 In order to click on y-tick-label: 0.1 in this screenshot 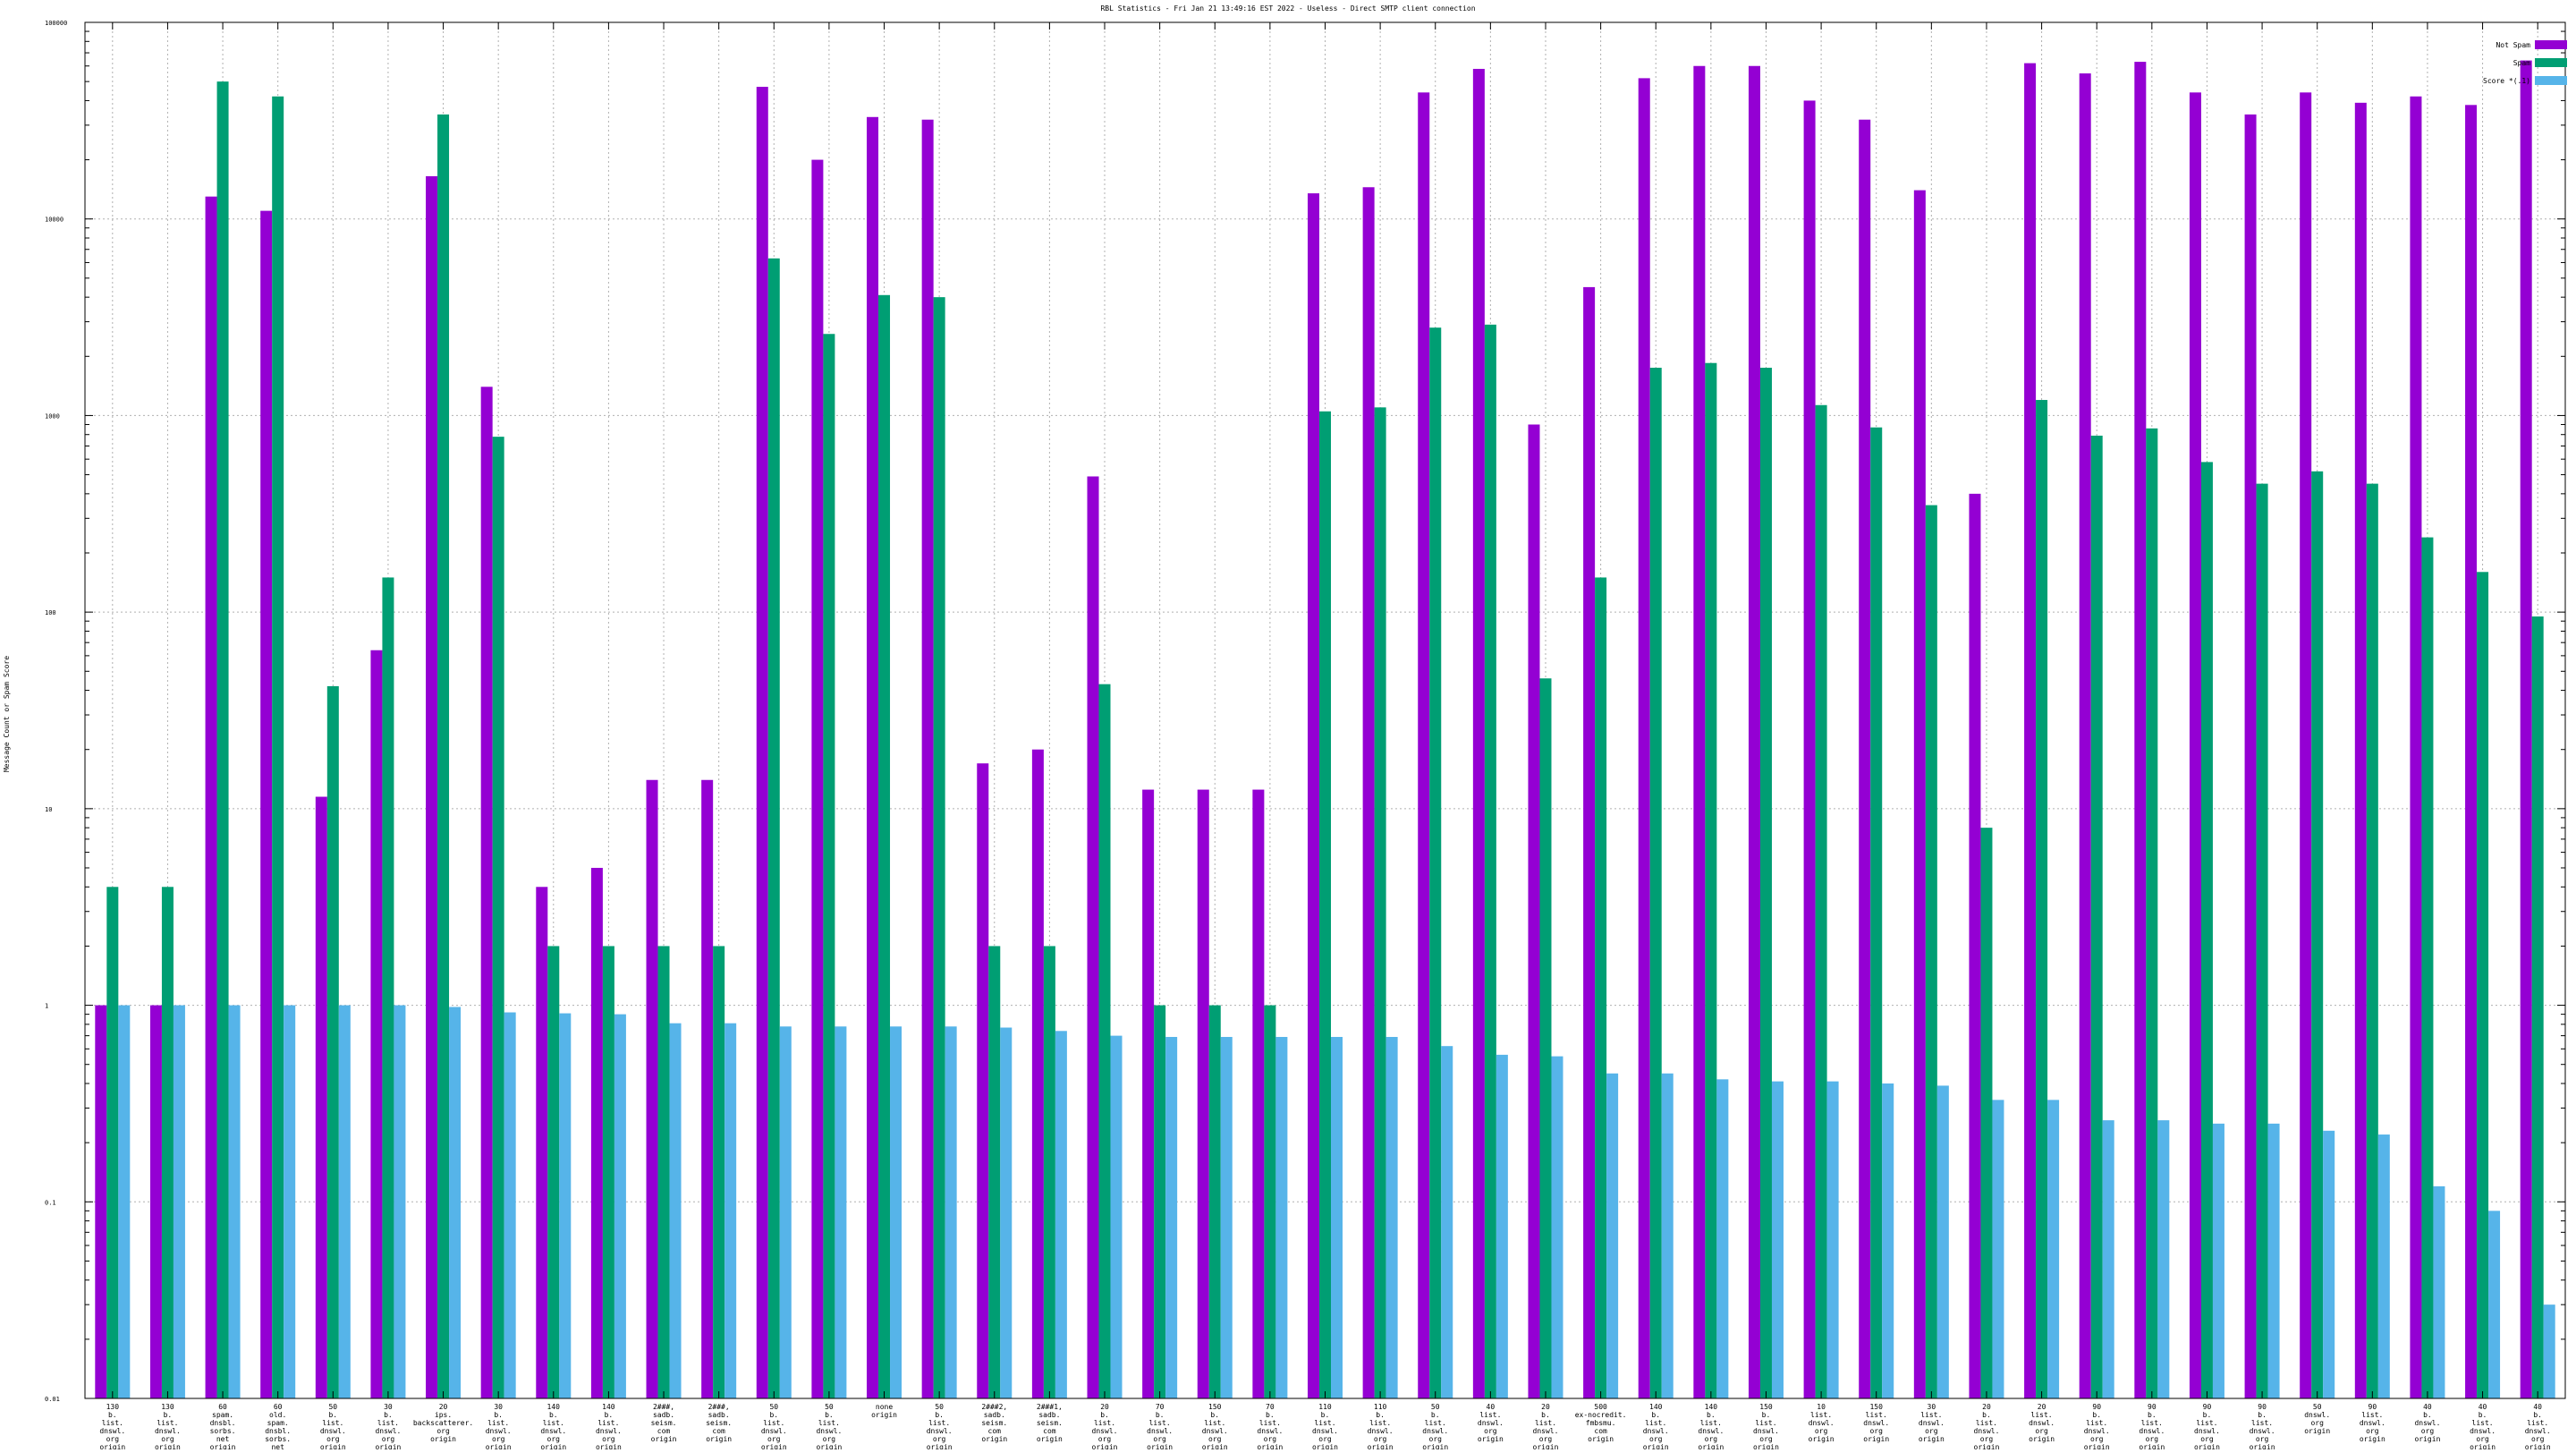, I will do `click(50, 1202)`.